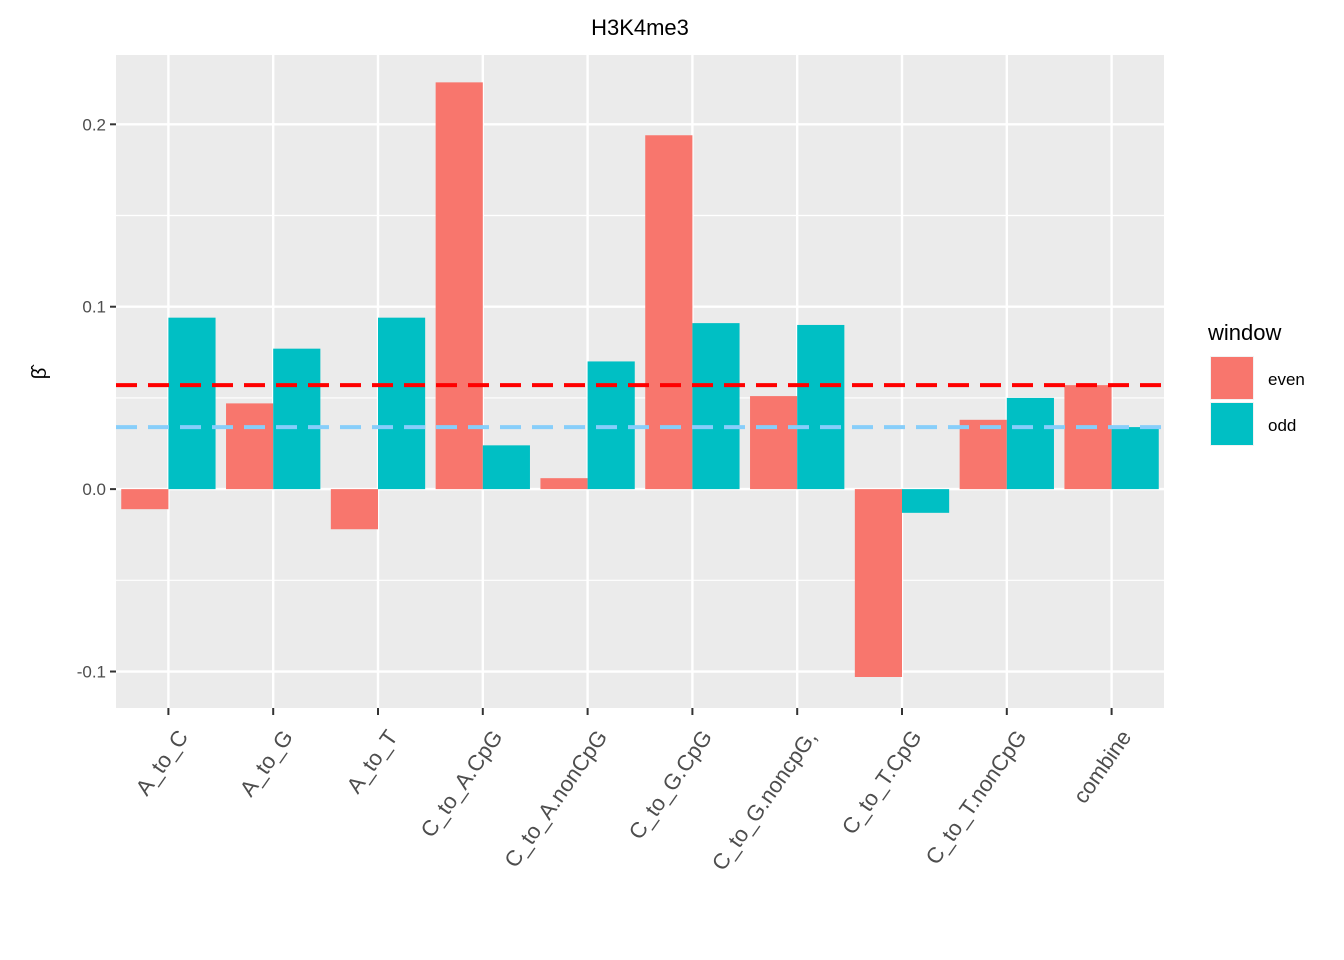  Describe the element at coordinates (764, 800) in the screenshot. I see `x-tick-label: C_to_G.noncpG,` at that location.